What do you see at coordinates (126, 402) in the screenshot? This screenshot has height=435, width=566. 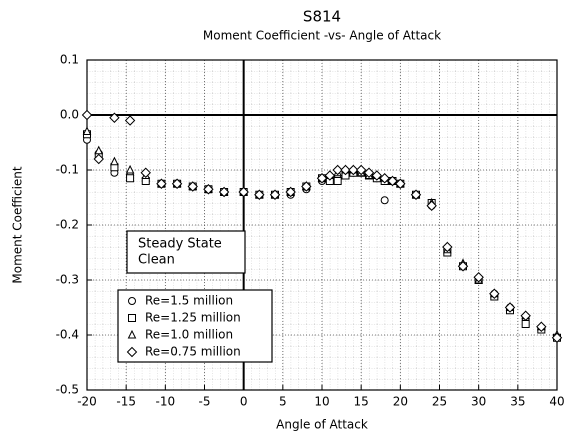 I see `x-tick-label: -15` at bounding box center [126, 402].